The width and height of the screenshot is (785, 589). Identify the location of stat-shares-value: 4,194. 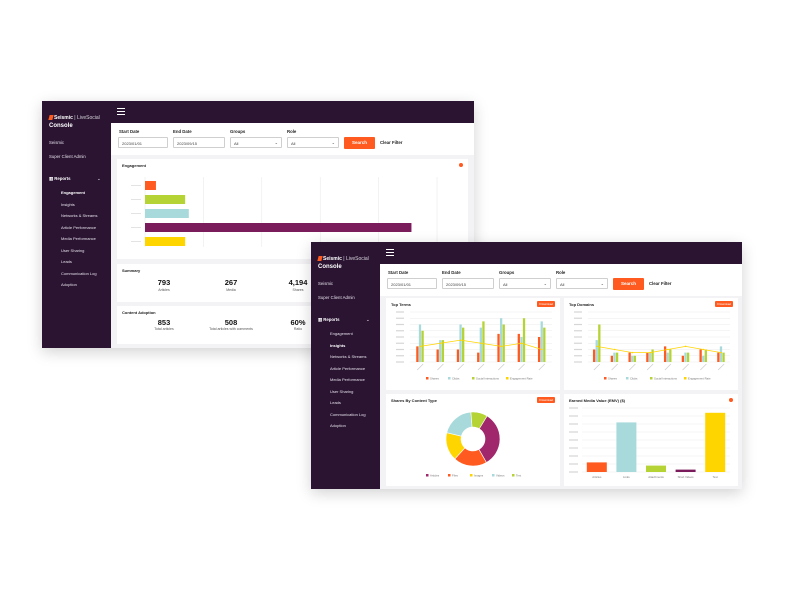
(298, 282).